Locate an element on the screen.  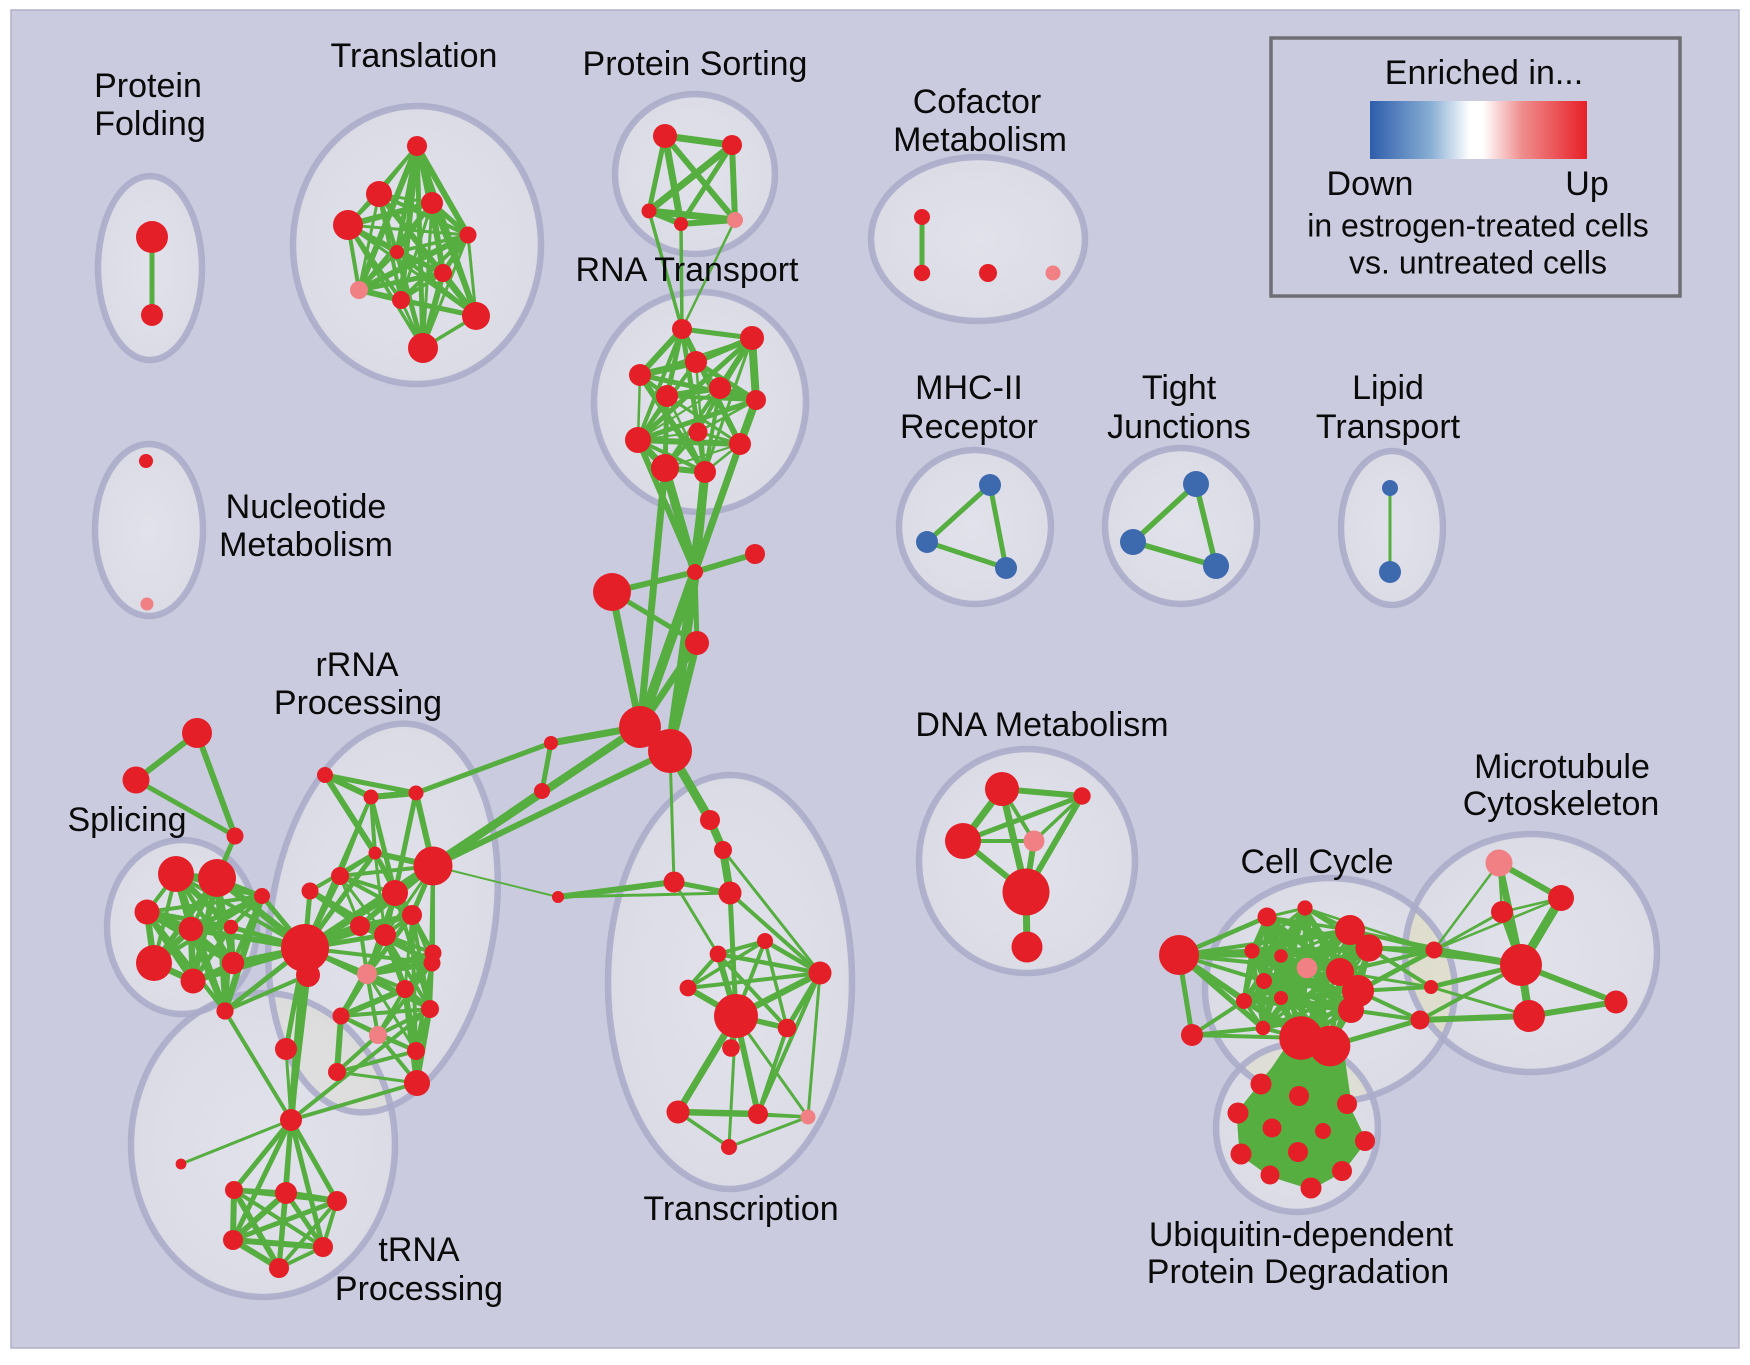
svg-text: Tight is located at coordinates (1179, 388).